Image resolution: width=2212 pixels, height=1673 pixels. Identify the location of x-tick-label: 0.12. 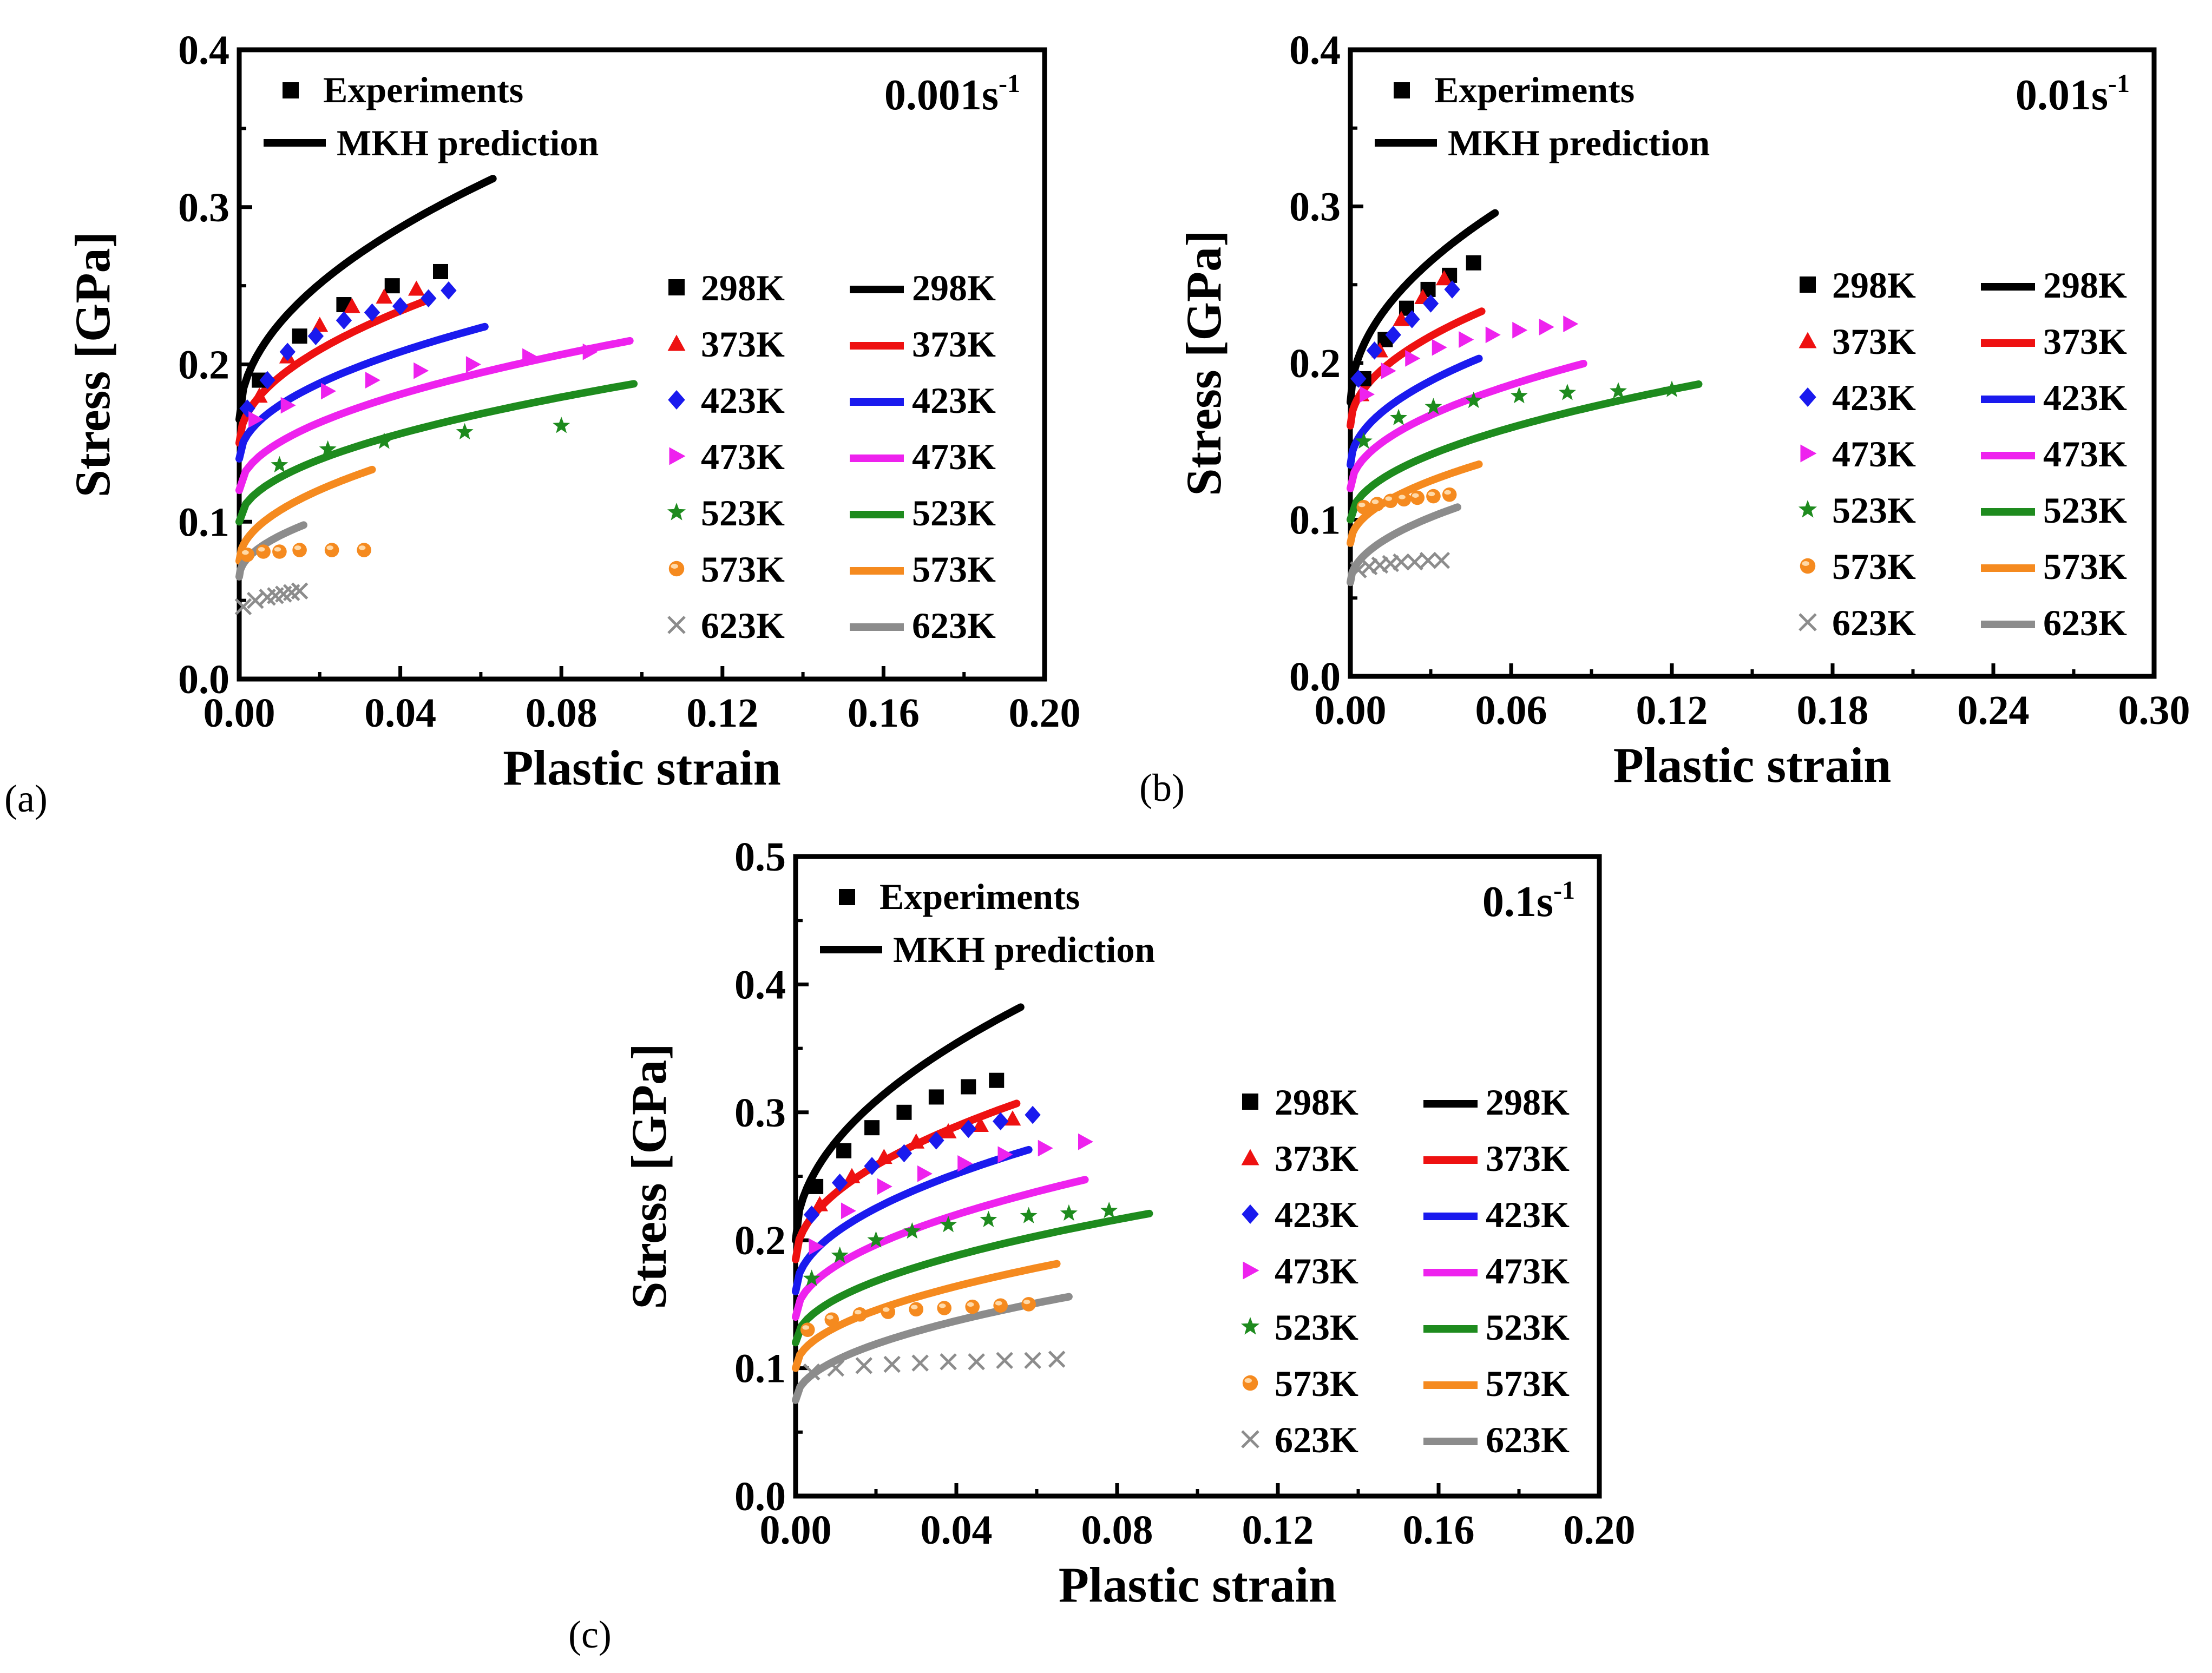
(1278, 1530).